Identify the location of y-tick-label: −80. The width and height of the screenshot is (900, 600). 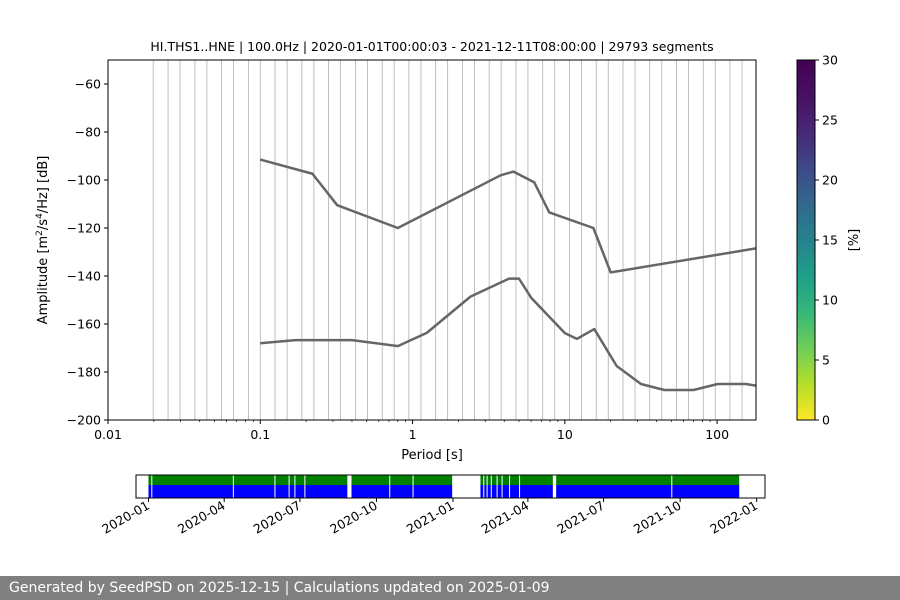
(88, 132).